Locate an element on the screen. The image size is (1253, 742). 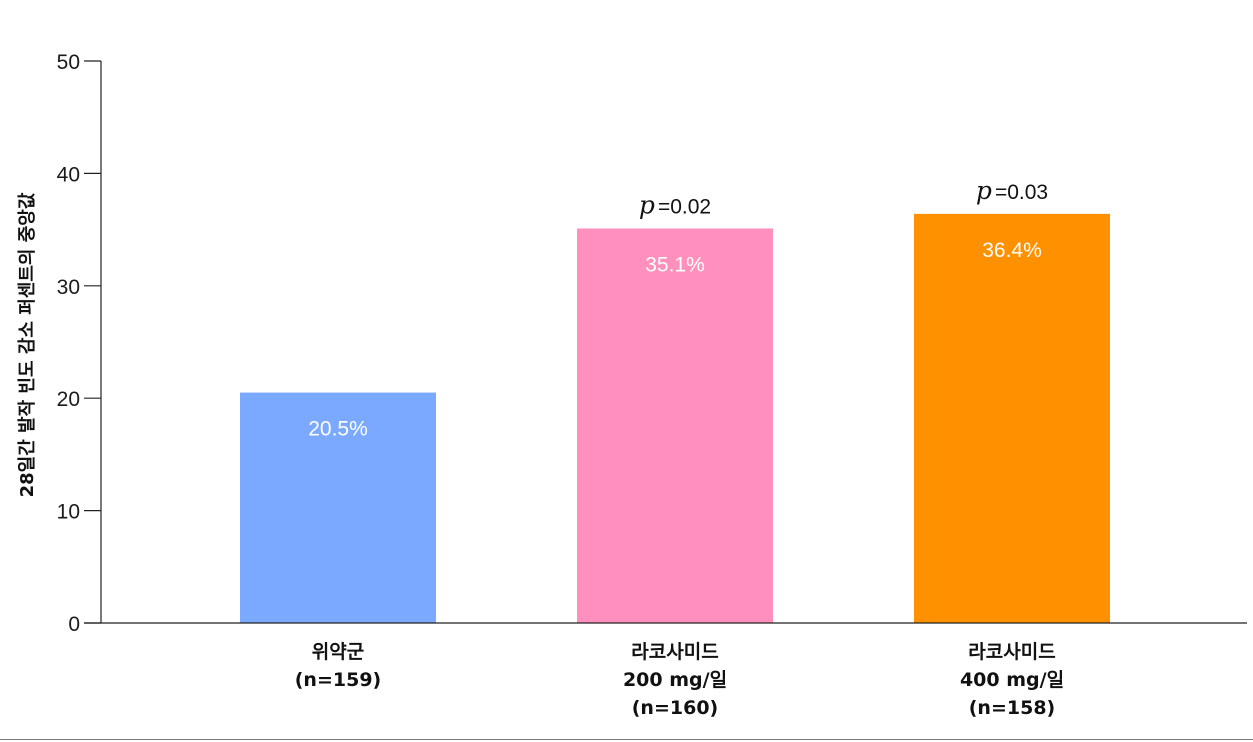
y-tick-label: 20 is located at coordinates (68, 399).